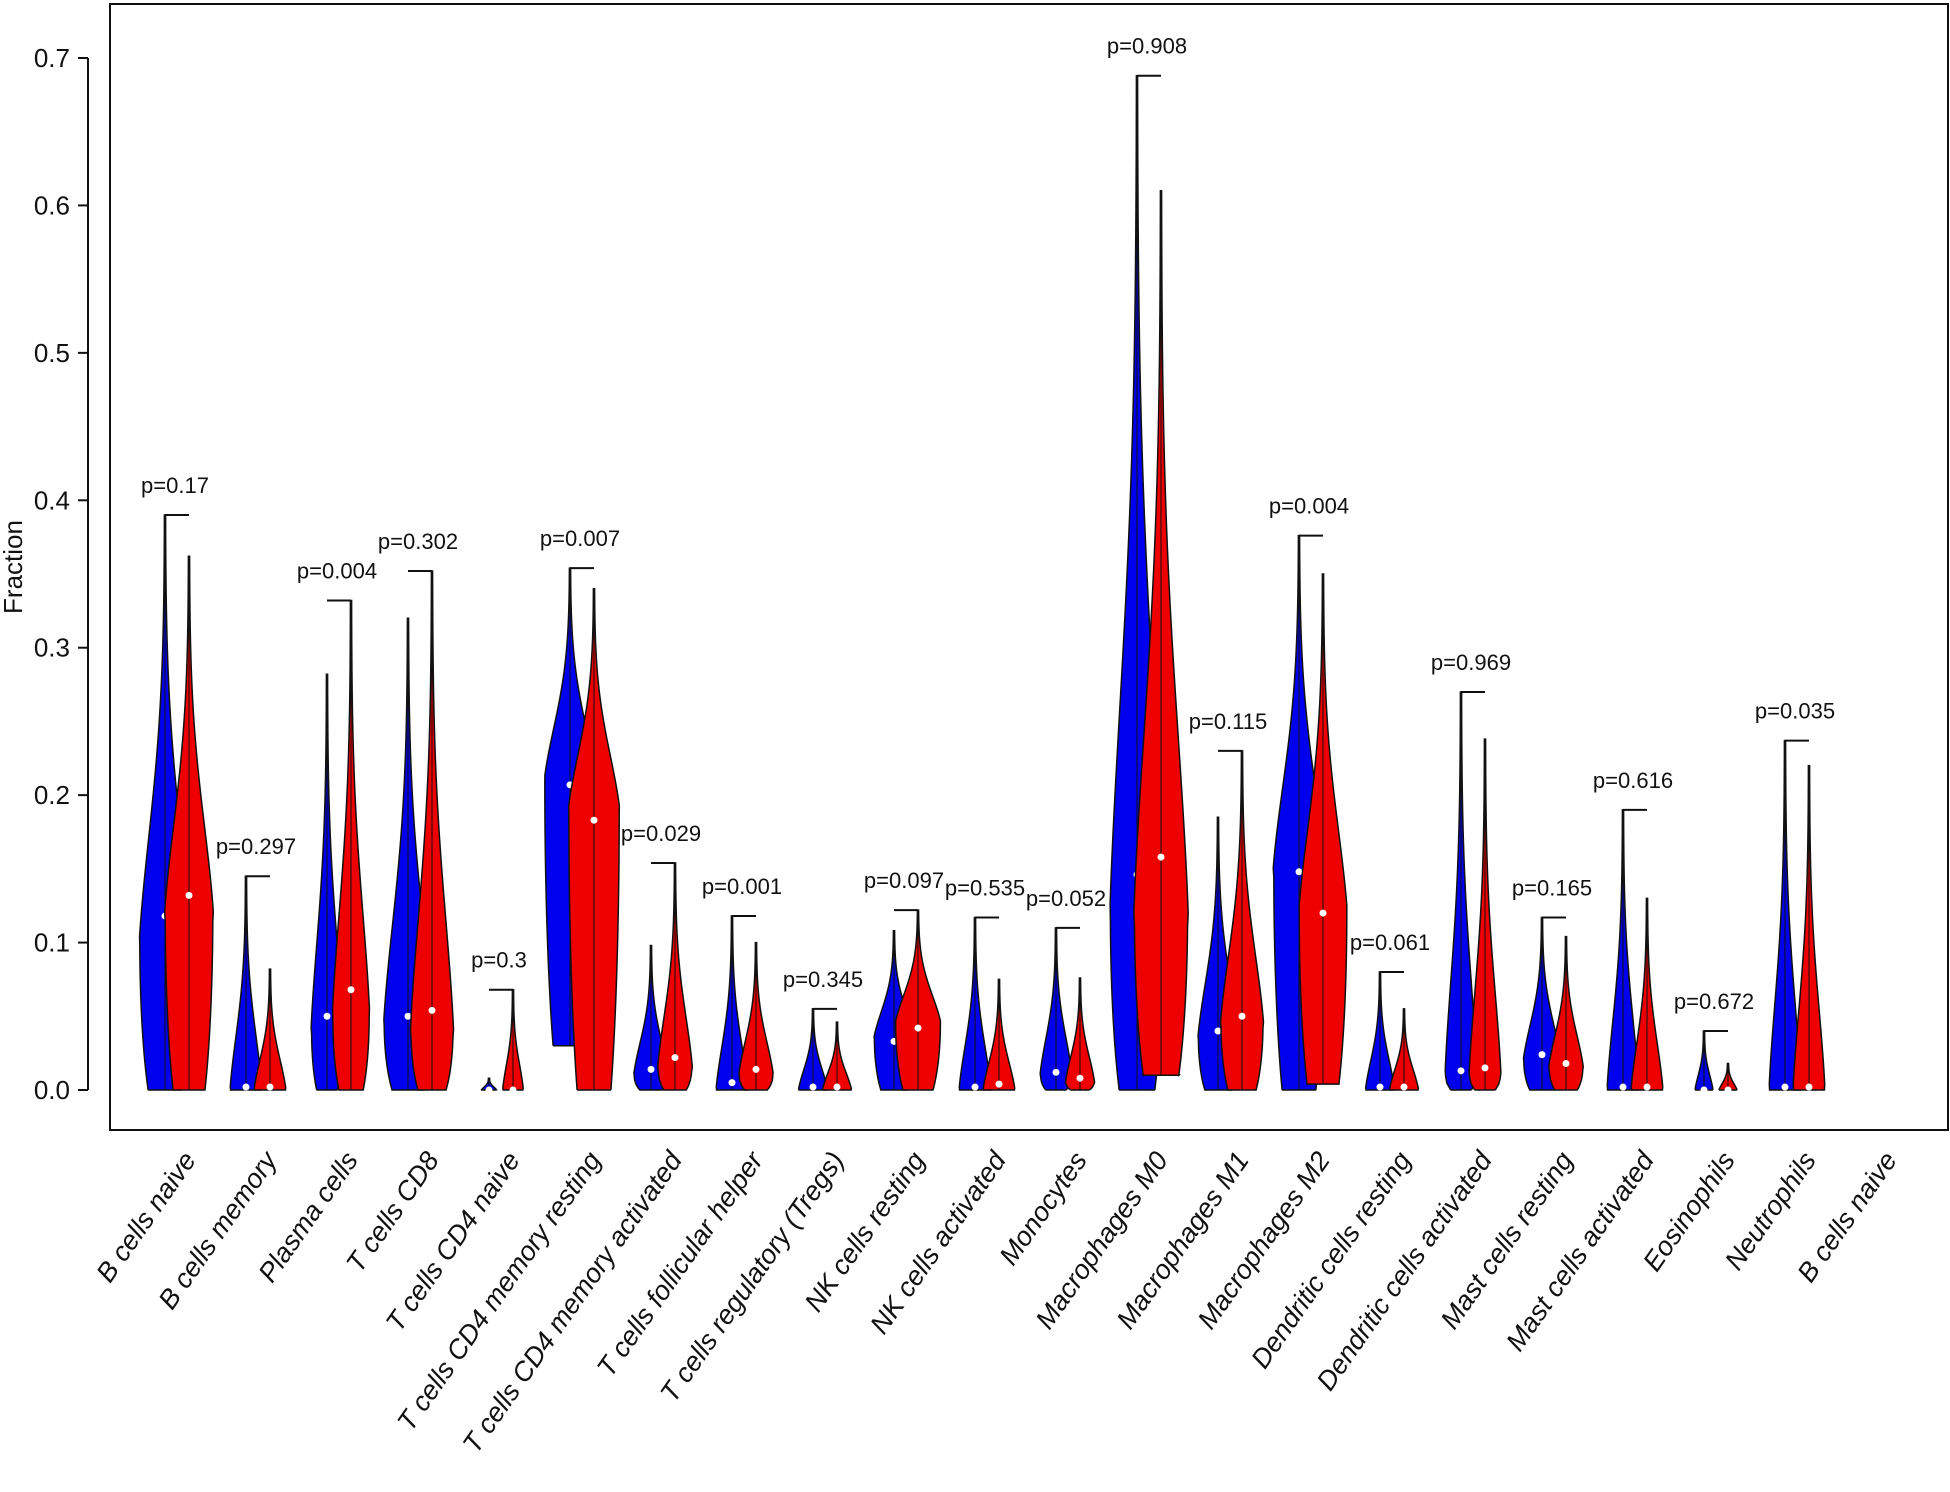 This screenshot has width=1950, height=1492. Describe the element at coordinates (52, 943) in the screenshot. I see `y-tick-label: 0.1` at that location.